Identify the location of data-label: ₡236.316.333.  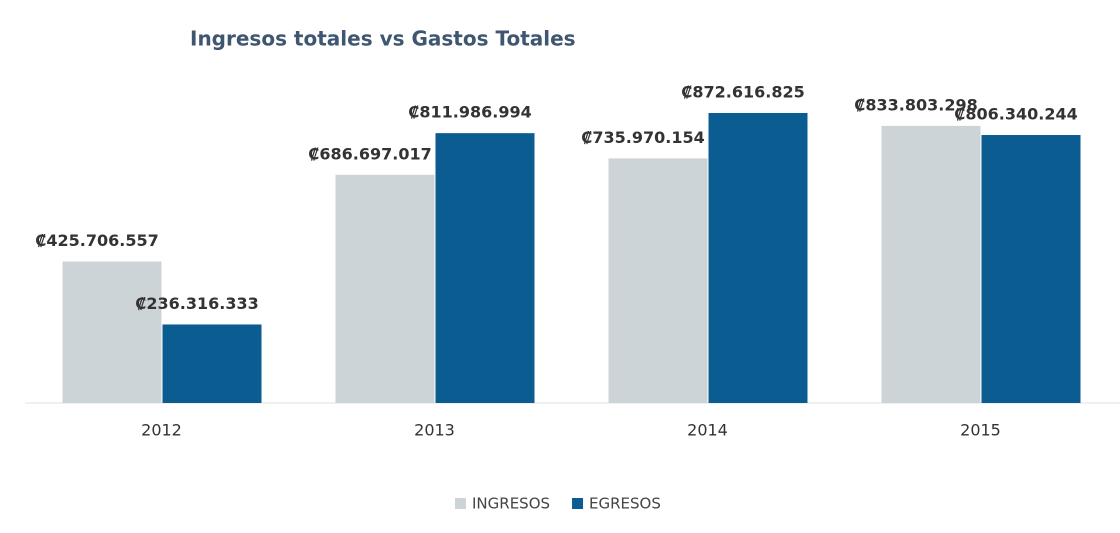
(196, 303).